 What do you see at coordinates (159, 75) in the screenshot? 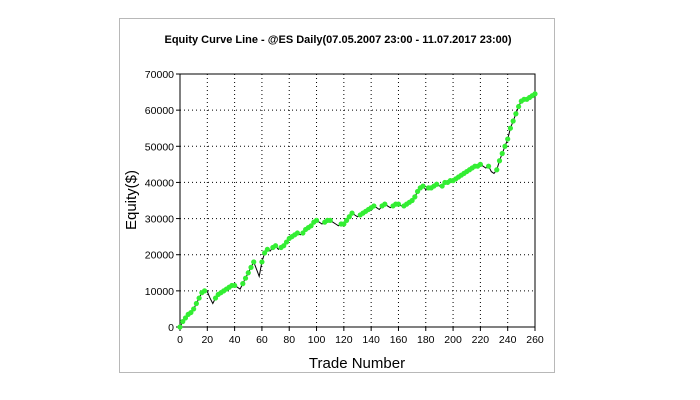
I see `y-tick-label: 70000` at bounding box center [159, 75].